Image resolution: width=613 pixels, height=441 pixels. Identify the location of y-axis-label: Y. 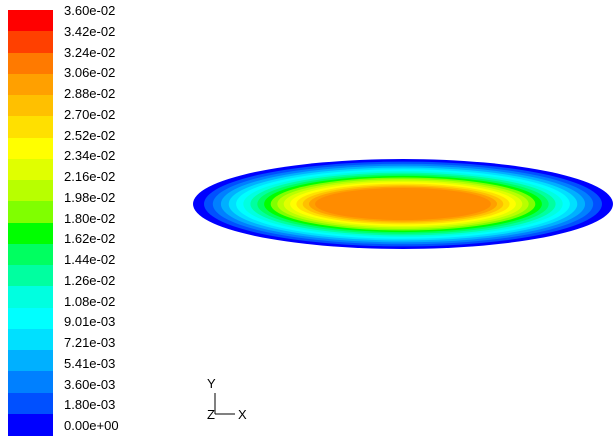
(211, 383).